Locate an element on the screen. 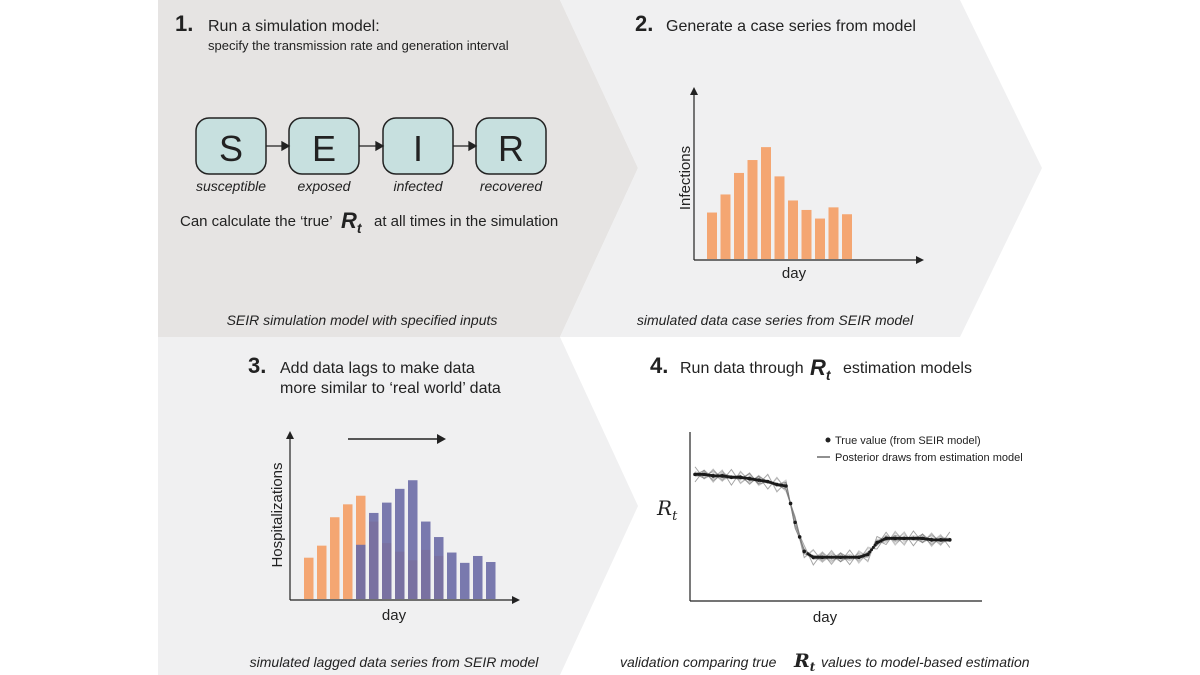 The height and width of the screenshot is (675, 1200). step-2-number: 2. is located at coordinates (644, 23).